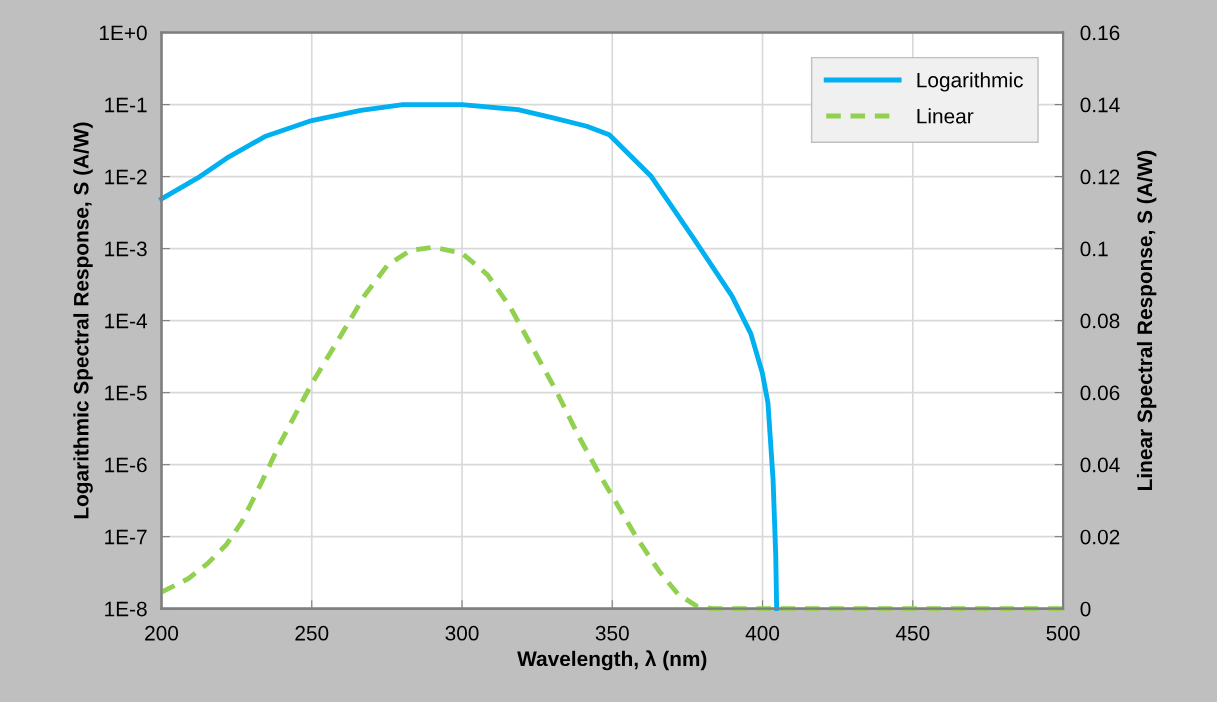  What do you see at coordinates (123, 33) in the screenshot?
I see `y-tick-label: 1E+0` at bounding box center [123, 33].